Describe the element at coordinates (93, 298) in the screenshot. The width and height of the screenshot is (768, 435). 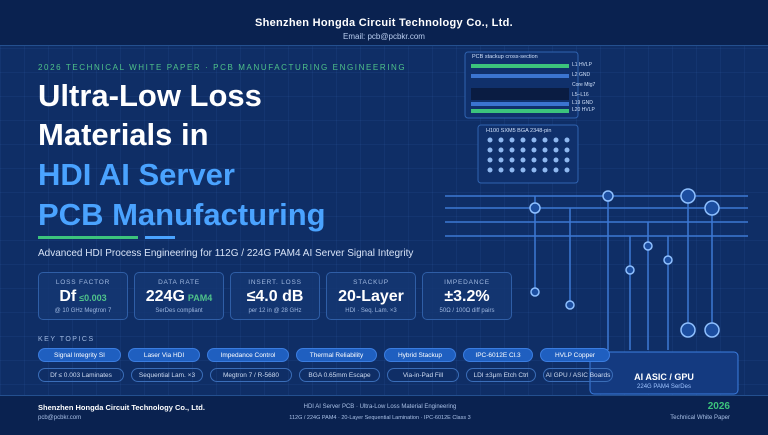
I see `stat-accent: ≤0.003` at that location.